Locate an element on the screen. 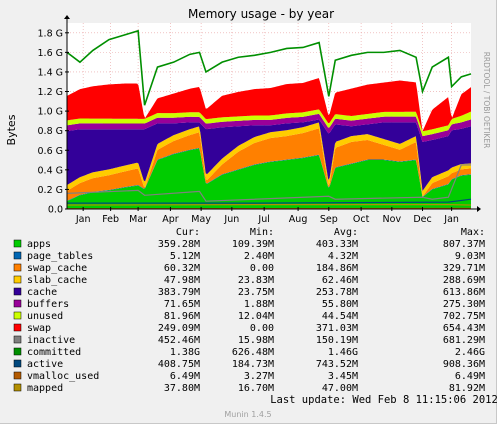 This screenshot has height=424, width=497. x-tick-label: Jul is located at coordinates (263, 219).